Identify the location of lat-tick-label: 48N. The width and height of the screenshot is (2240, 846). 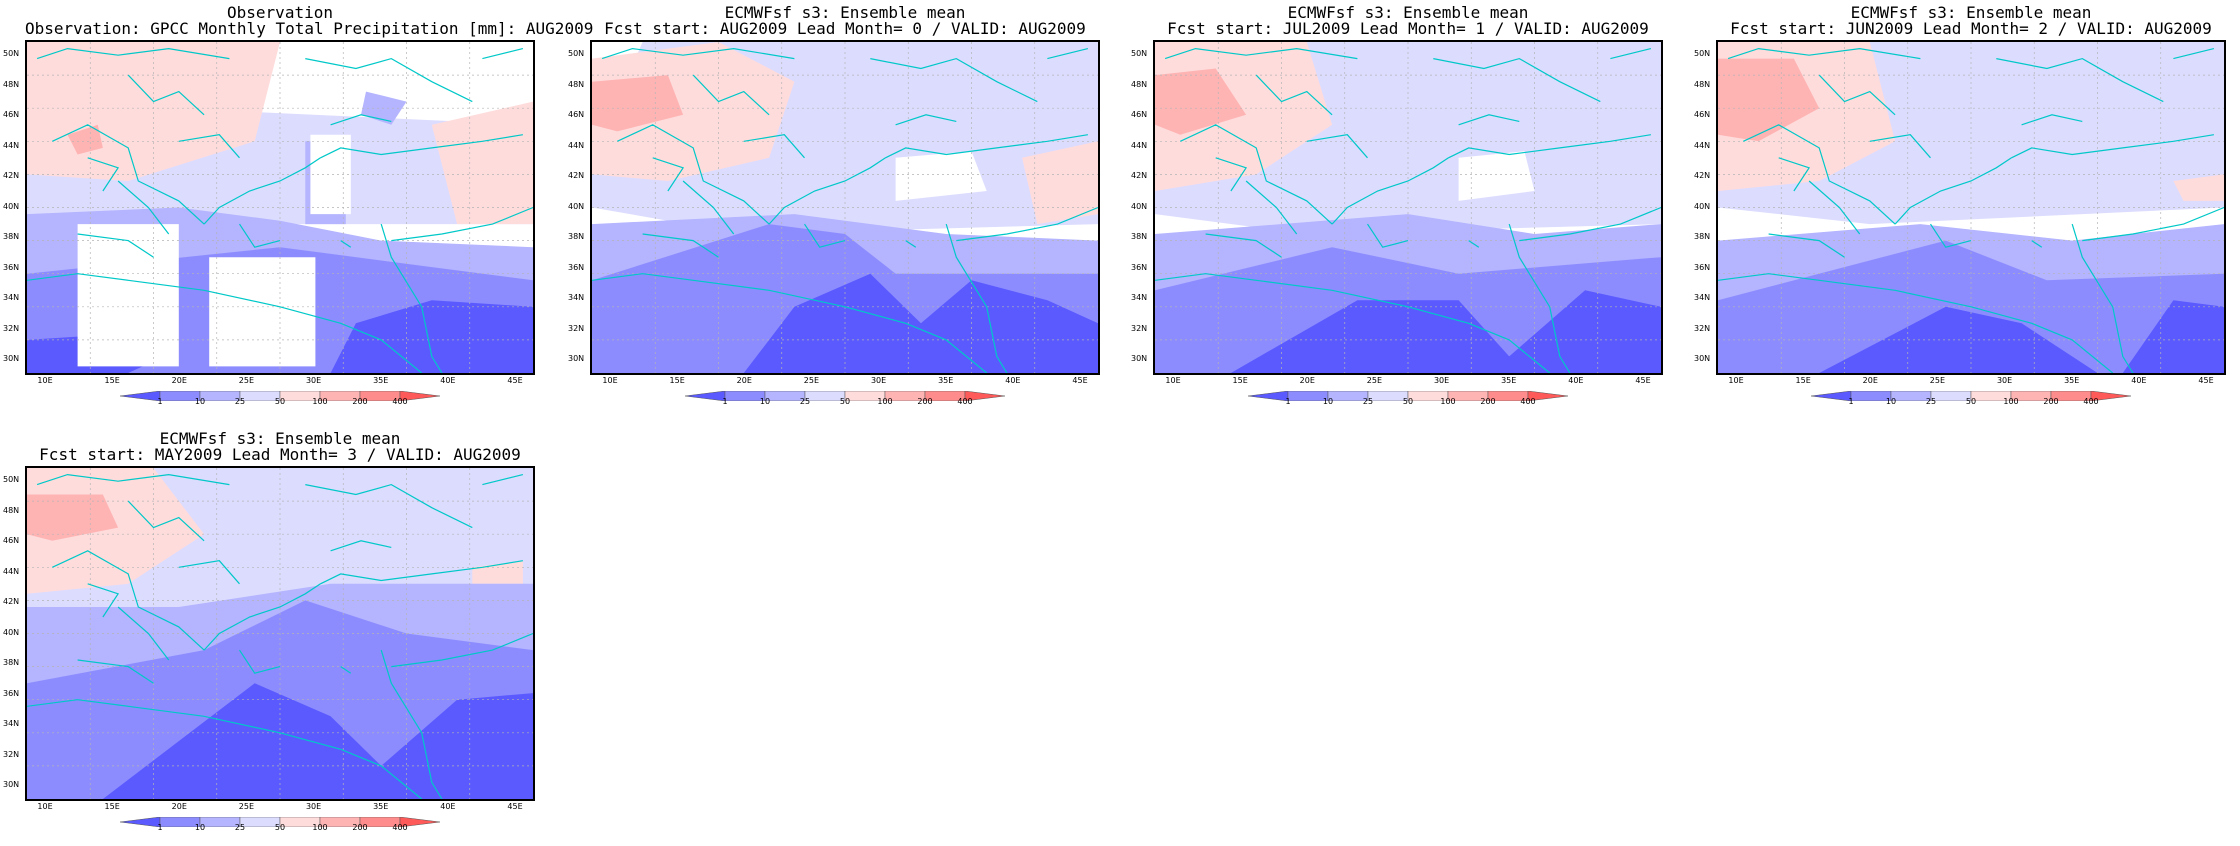
(576, 84).